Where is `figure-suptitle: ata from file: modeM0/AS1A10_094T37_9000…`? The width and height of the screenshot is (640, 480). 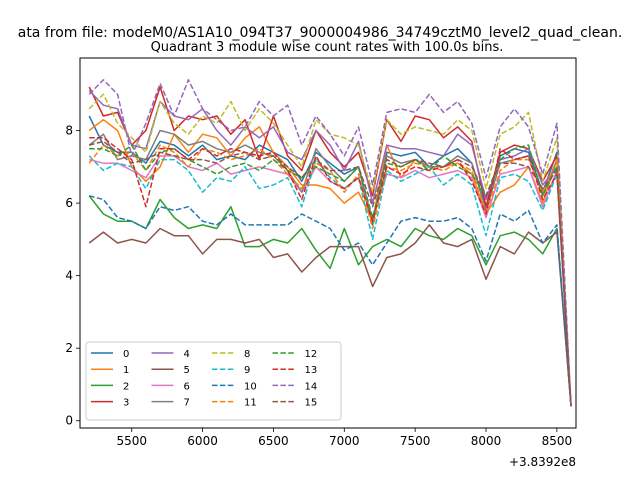
figure-suptitle: ata from file: modeM0/AS1A10_094T37_9000… is located at coordinates (320, 33).